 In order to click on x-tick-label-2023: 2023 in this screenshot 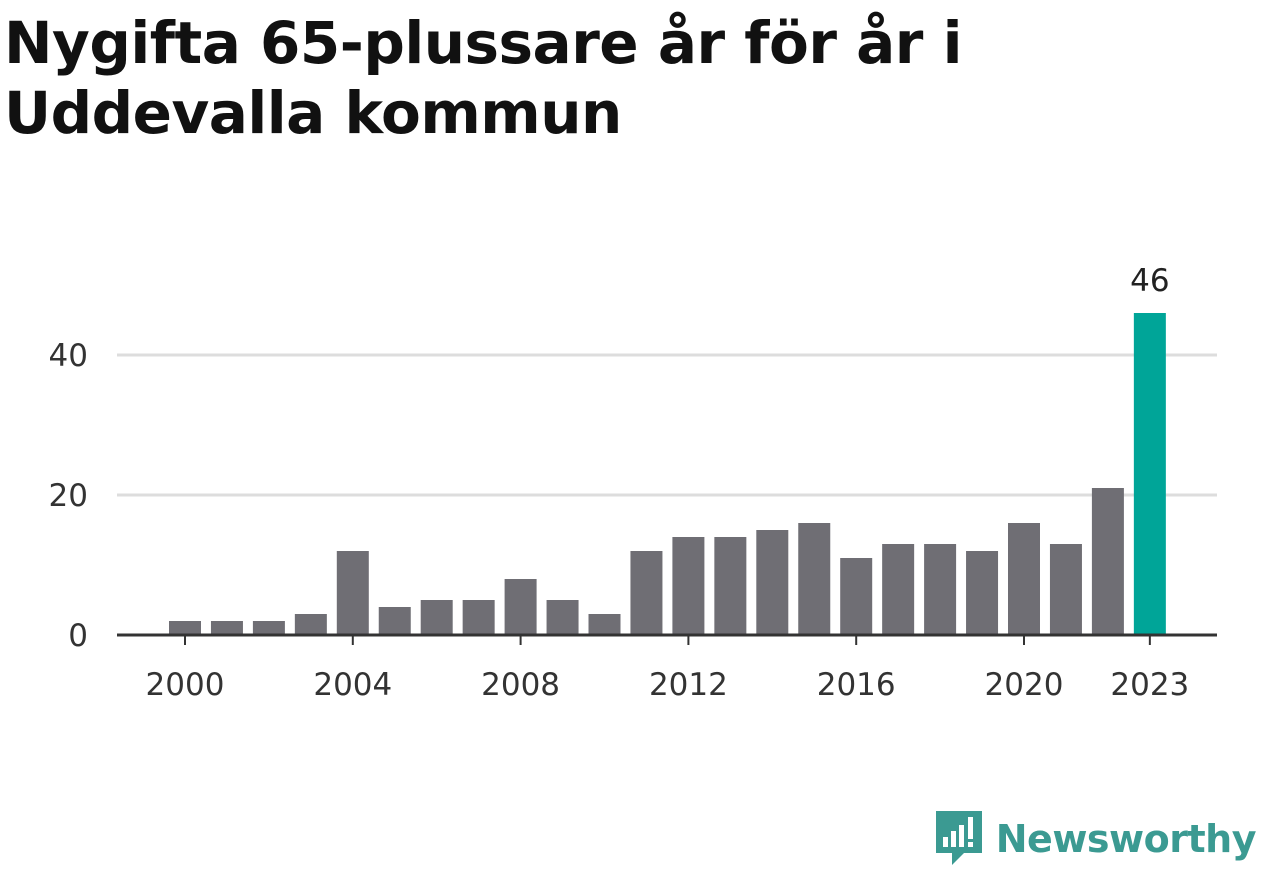, I will do `click(1149, 685)`.